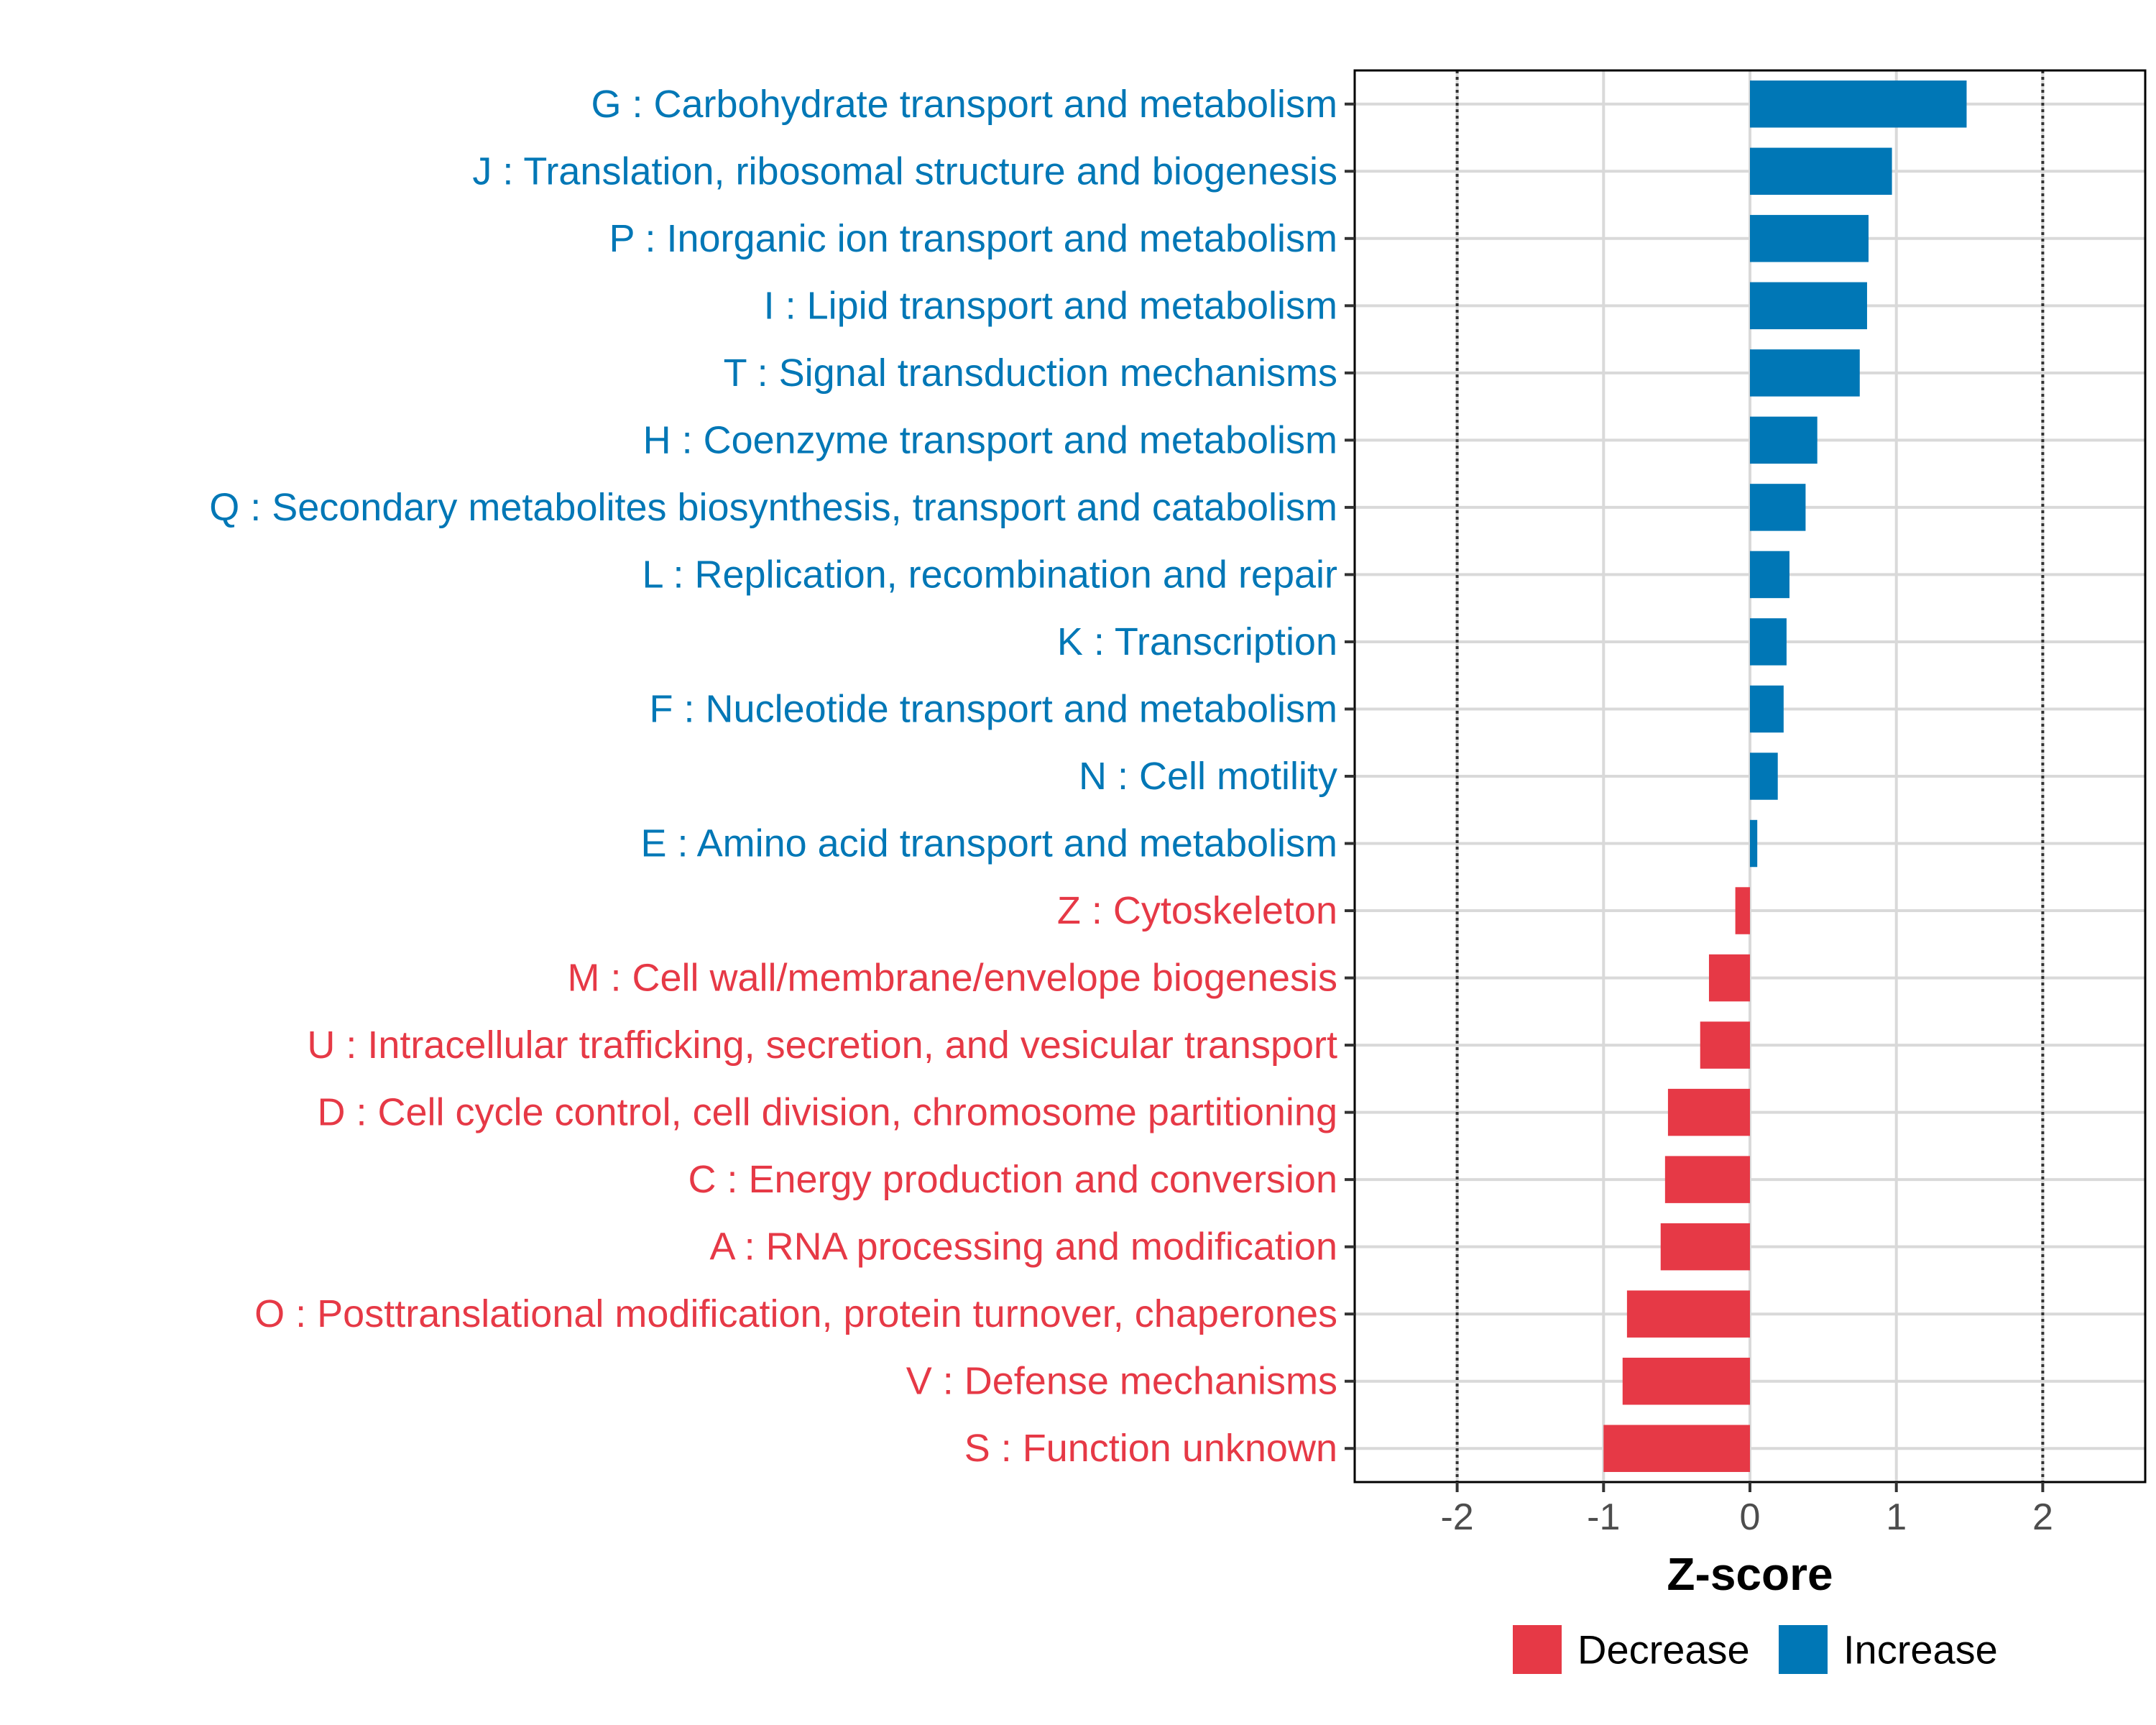  What do you see at coordinates (1664, 1650) in the screenshot?
I see `legend-label-decrease: Decrease` at bounding box center [1664, 1650].